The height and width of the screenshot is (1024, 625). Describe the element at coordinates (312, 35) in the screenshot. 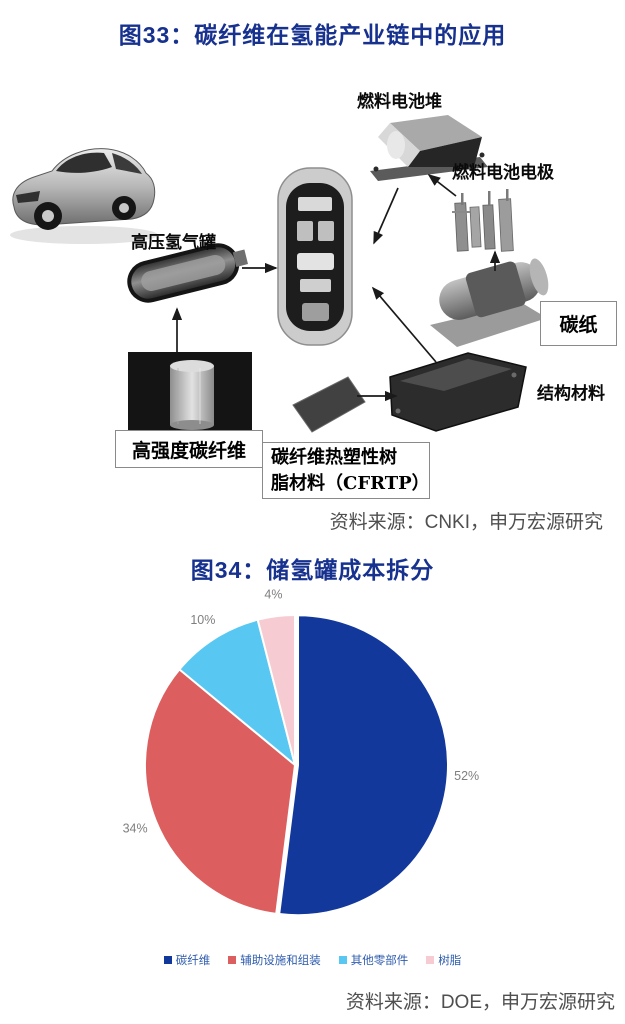

I see `figure33-title: 图33：碳纤维在氢能产业链中的应用` at that location.